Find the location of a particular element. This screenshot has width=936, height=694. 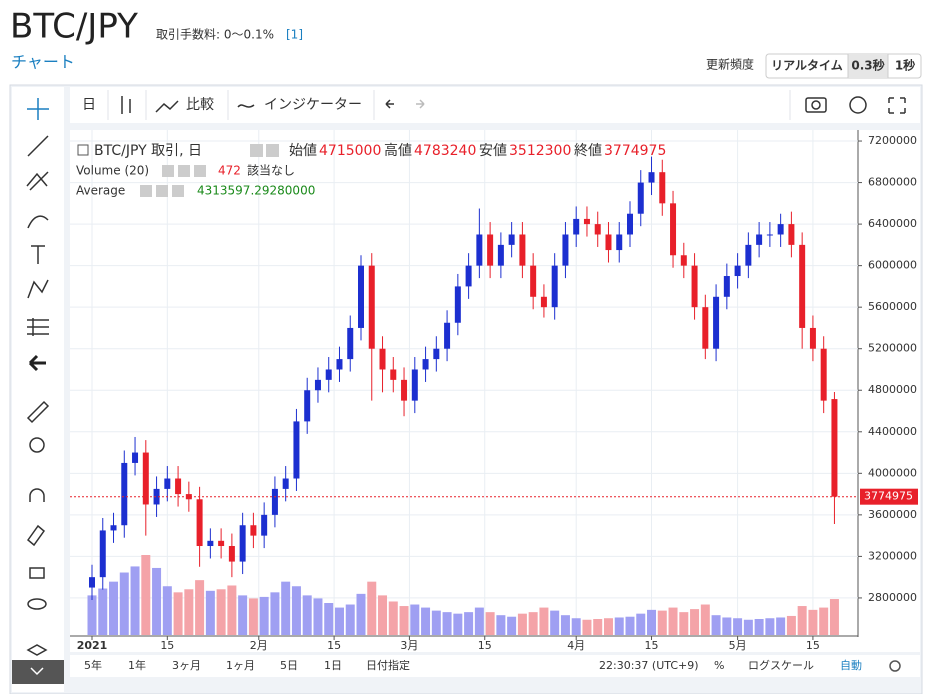

crosshair-tool is located at coordinates (38, 109).